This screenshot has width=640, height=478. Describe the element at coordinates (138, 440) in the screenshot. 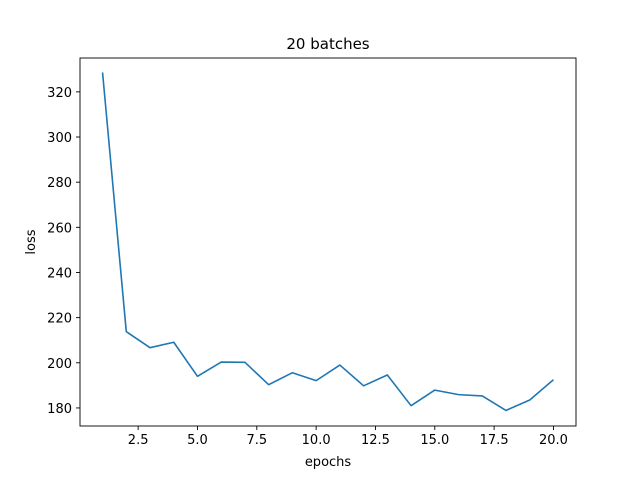

I see `x-tick-label: 2.5` at that location.